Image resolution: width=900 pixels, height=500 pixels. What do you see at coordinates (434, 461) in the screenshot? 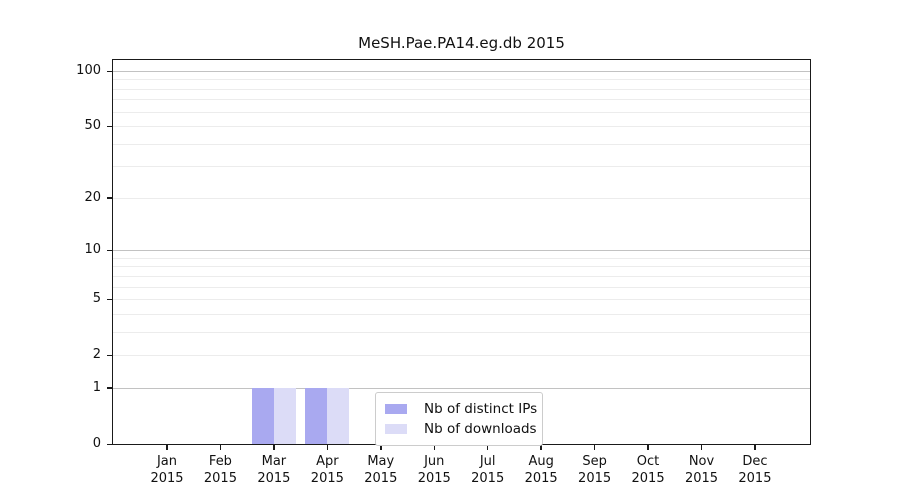
I see `x-tick-month: Jun` at bounding box center [434, 461].